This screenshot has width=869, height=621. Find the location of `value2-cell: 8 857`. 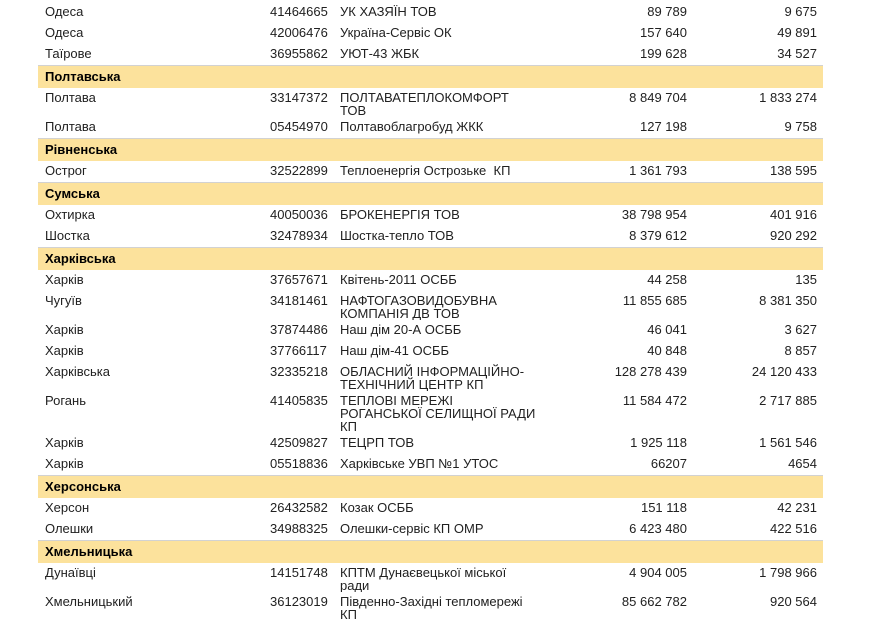

value2-cell: 8 857 is located at coordinates (800, 350).